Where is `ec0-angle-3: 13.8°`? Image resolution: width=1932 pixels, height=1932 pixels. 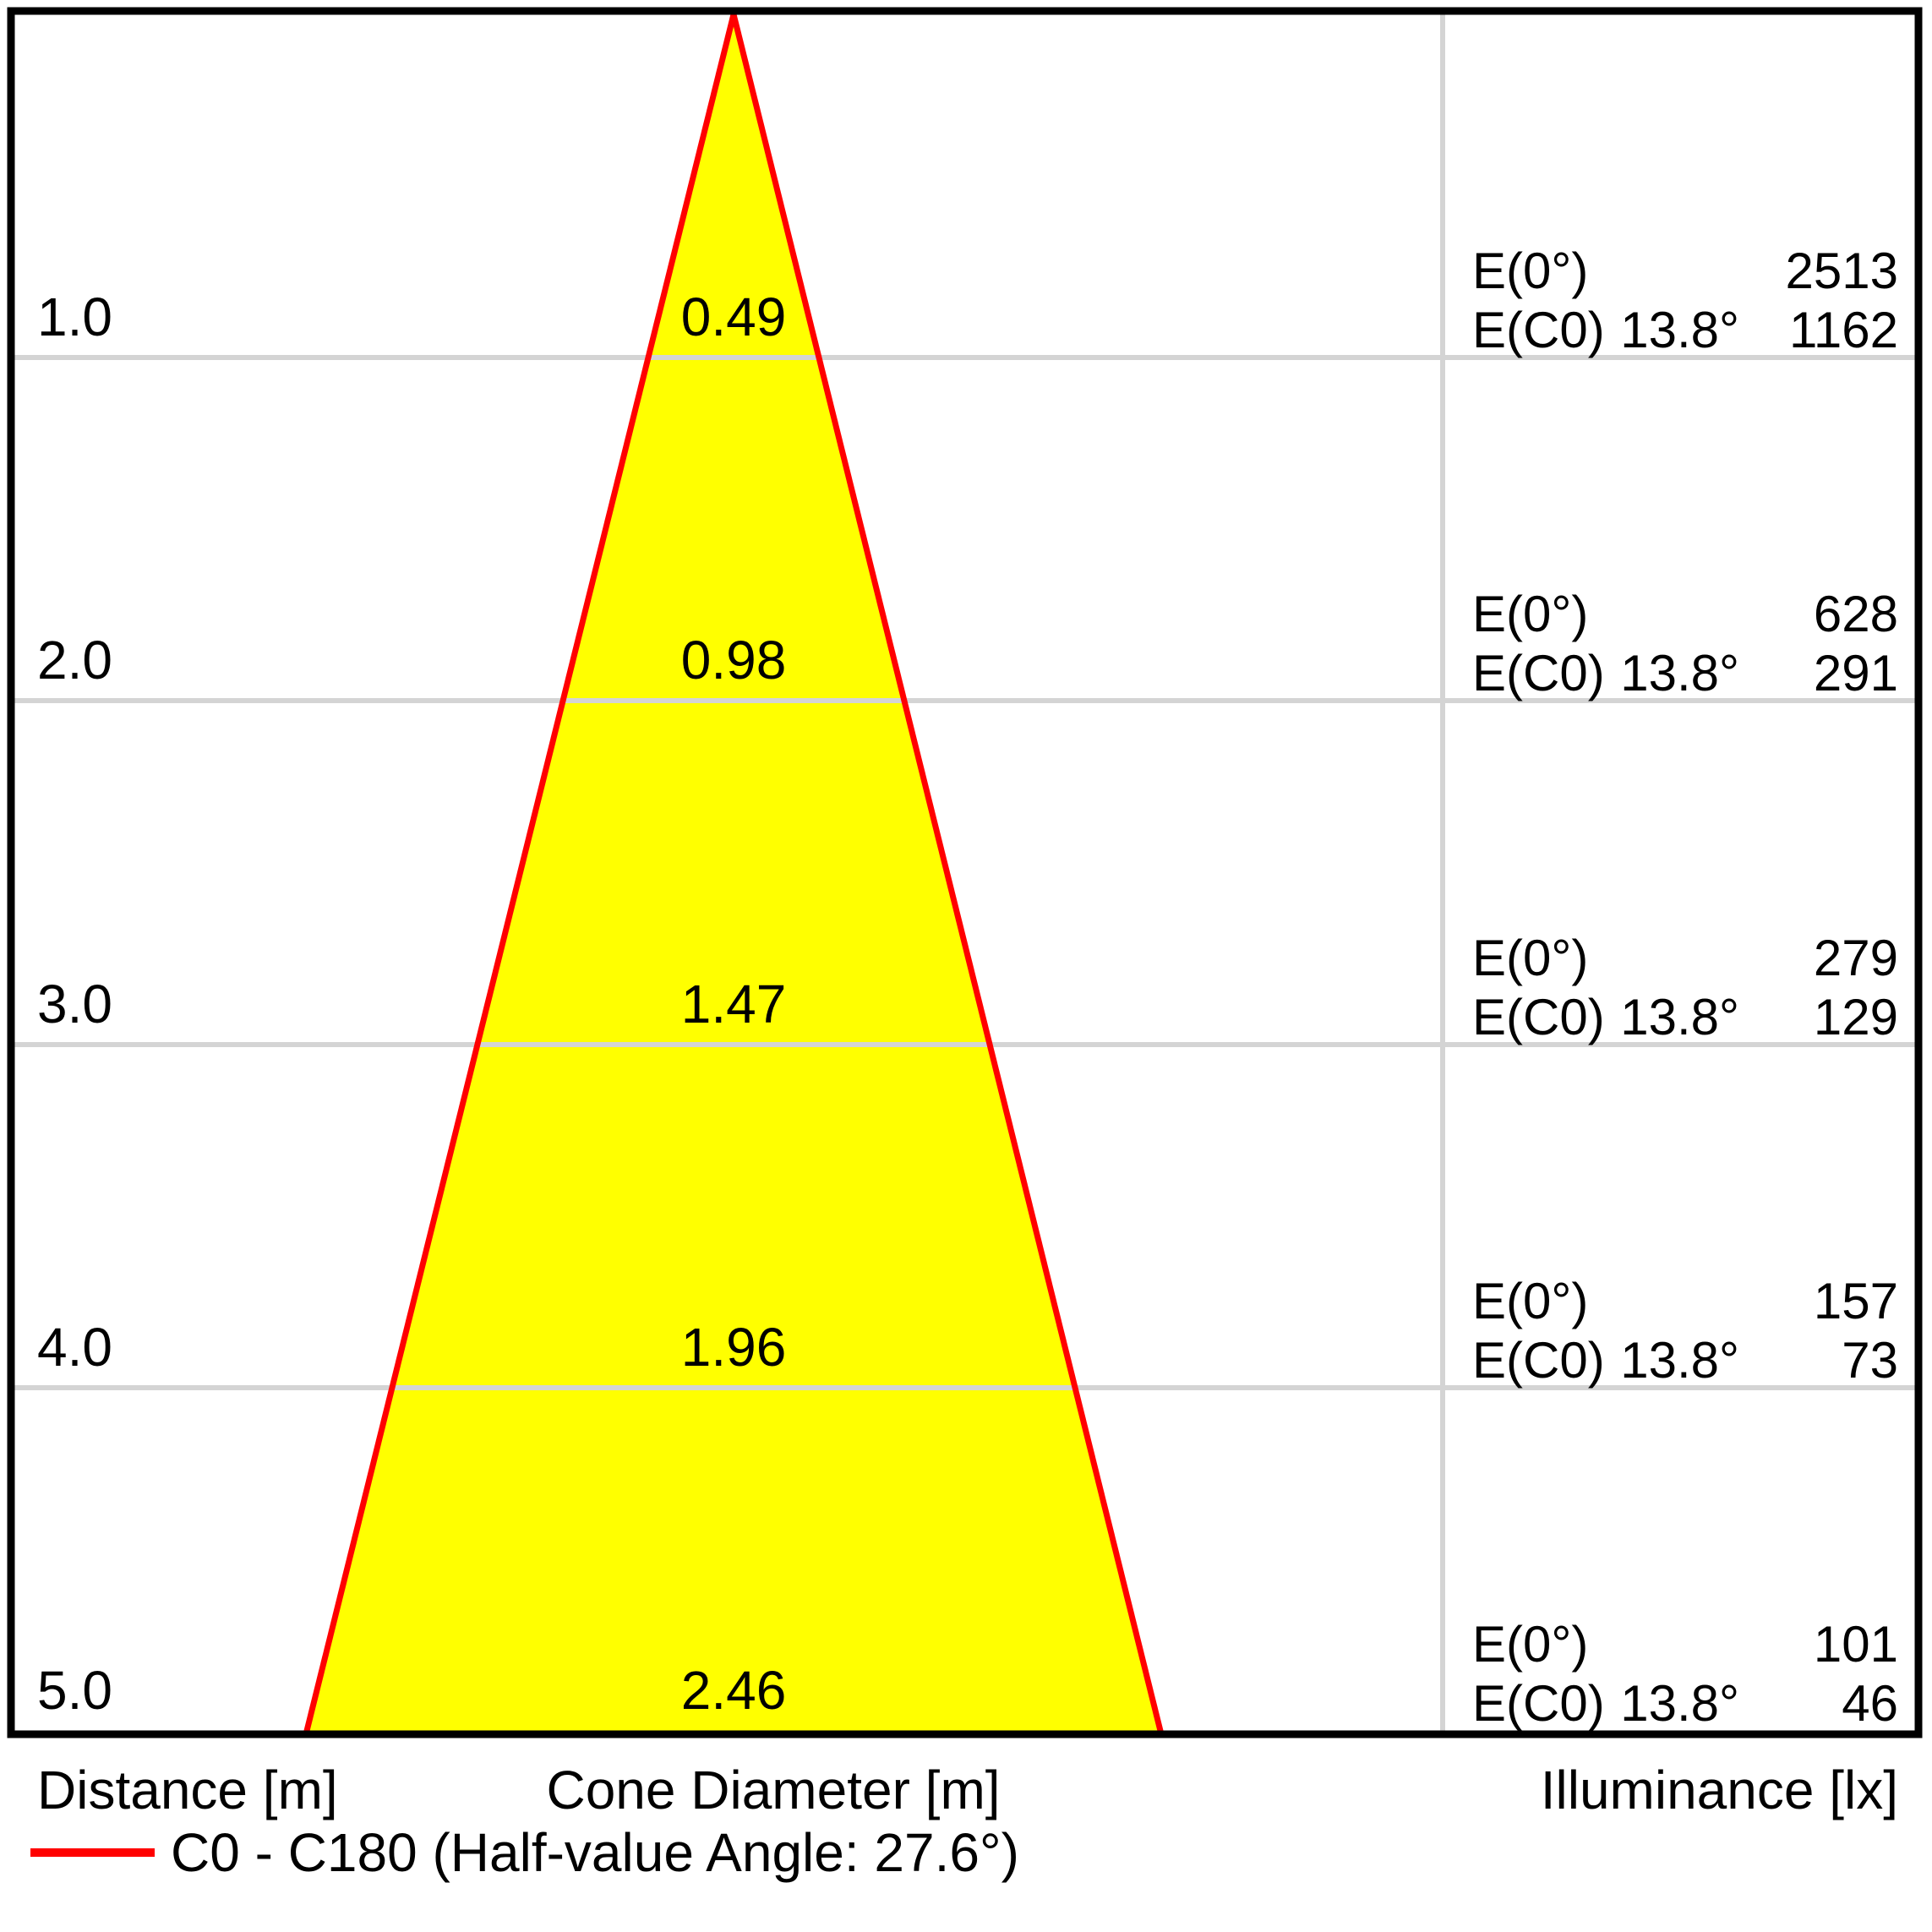
ec0-angle-3: 13.8° is located at coordinates (1679, 1017).